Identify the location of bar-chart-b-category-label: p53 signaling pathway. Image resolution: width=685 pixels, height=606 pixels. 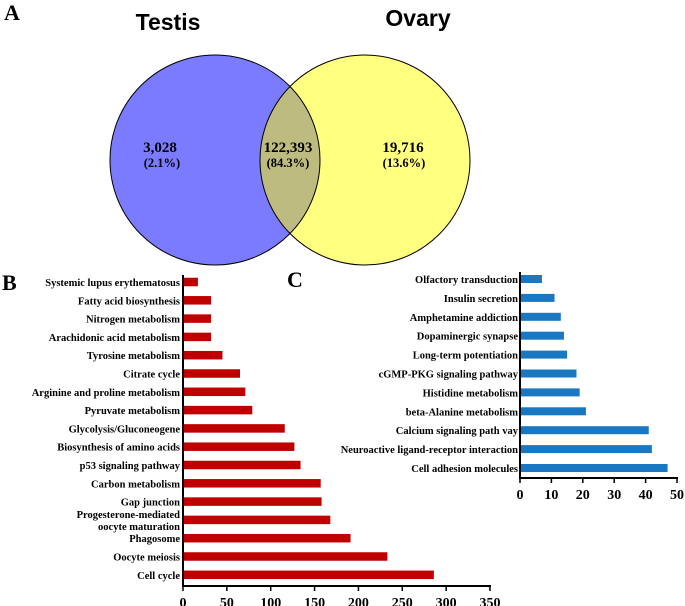
(130, 466).